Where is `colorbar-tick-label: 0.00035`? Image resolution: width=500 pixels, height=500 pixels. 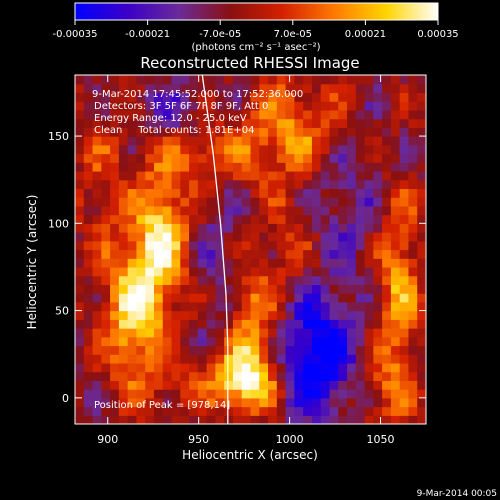
colorbar-tick-label: 0.00035 is located at coordinates (437, 34).